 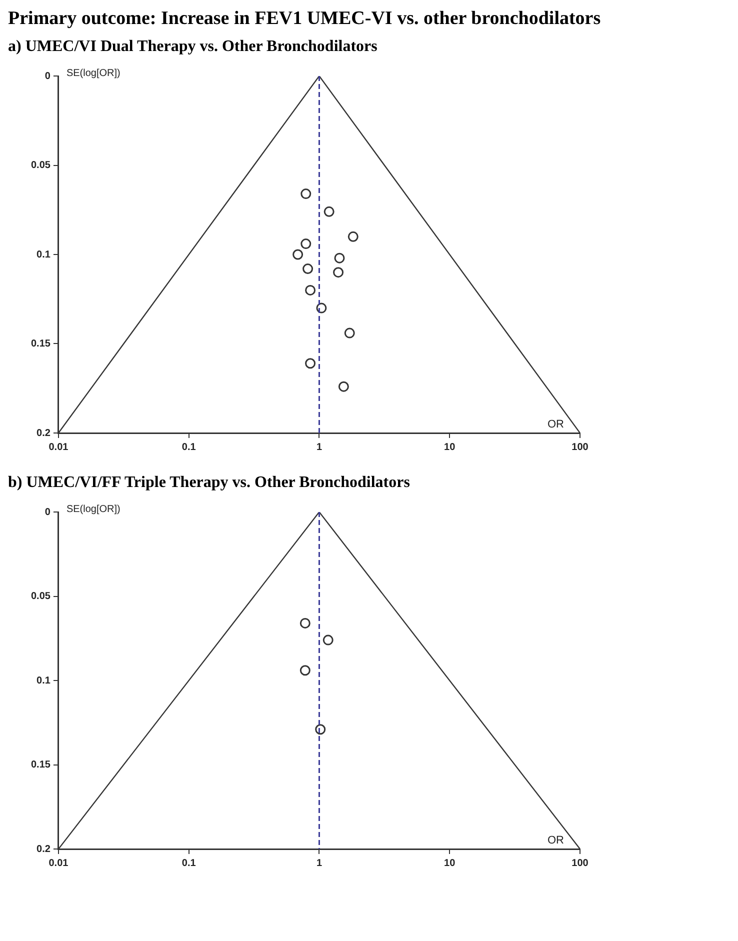 I want to click on chart-title: b) UMEC/VI/FF Triple Therapy vs. Other Bronchodilators, so click(x=209, y=483).